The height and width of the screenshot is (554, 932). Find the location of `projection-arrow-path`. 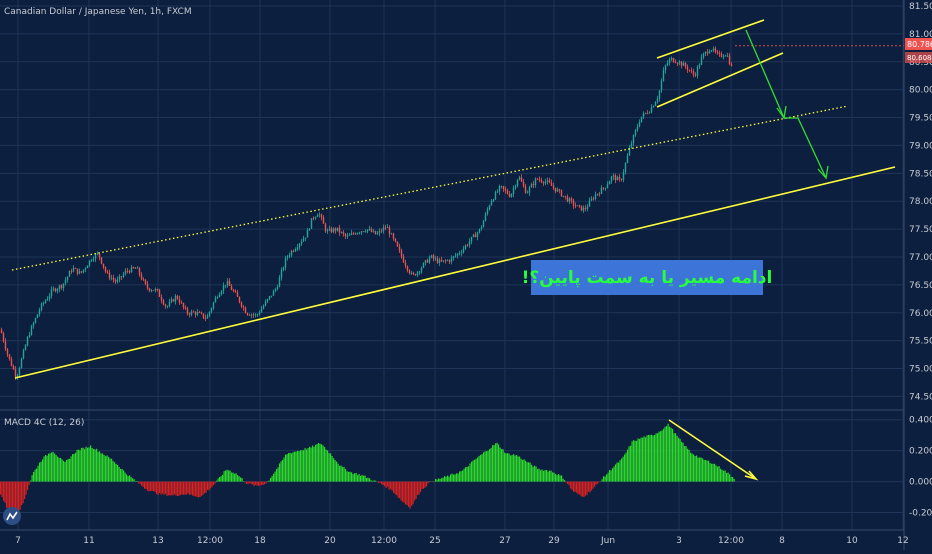

projection-arrow-path is located at coordinates (786, 104).